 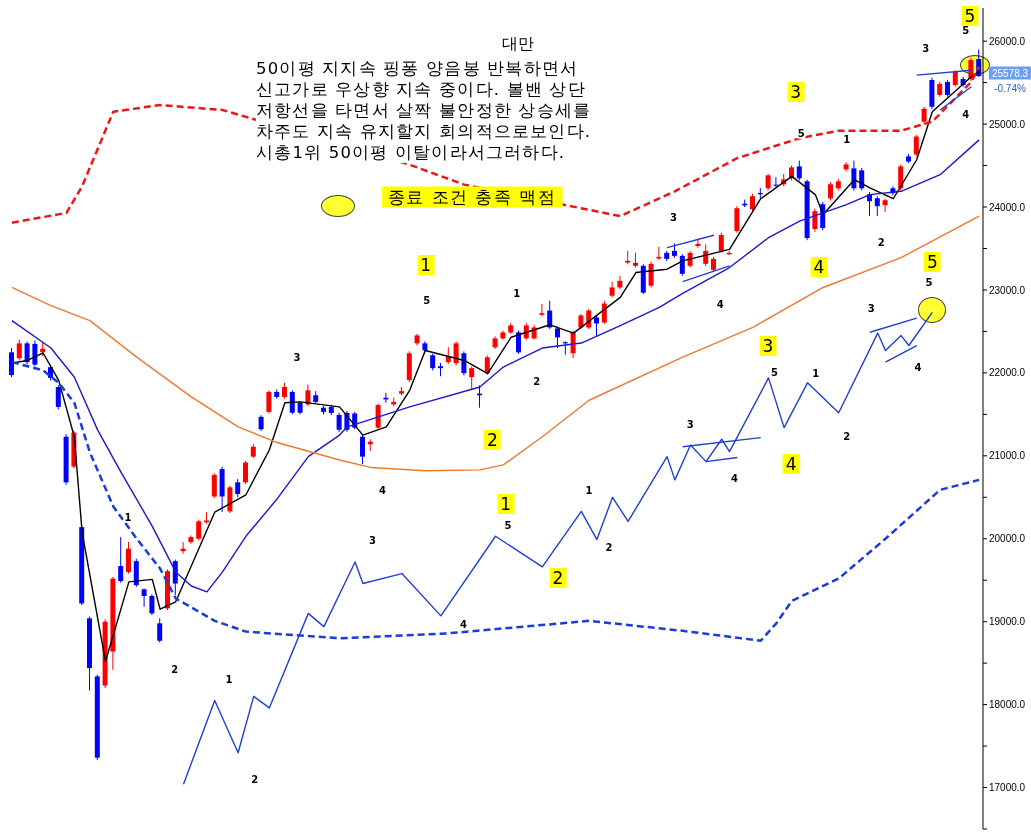 What do you see at coordinates (1007, 373) in the screenshot?
I see `y-tick-label: 22000.0` at bounding box center [1007, 373].